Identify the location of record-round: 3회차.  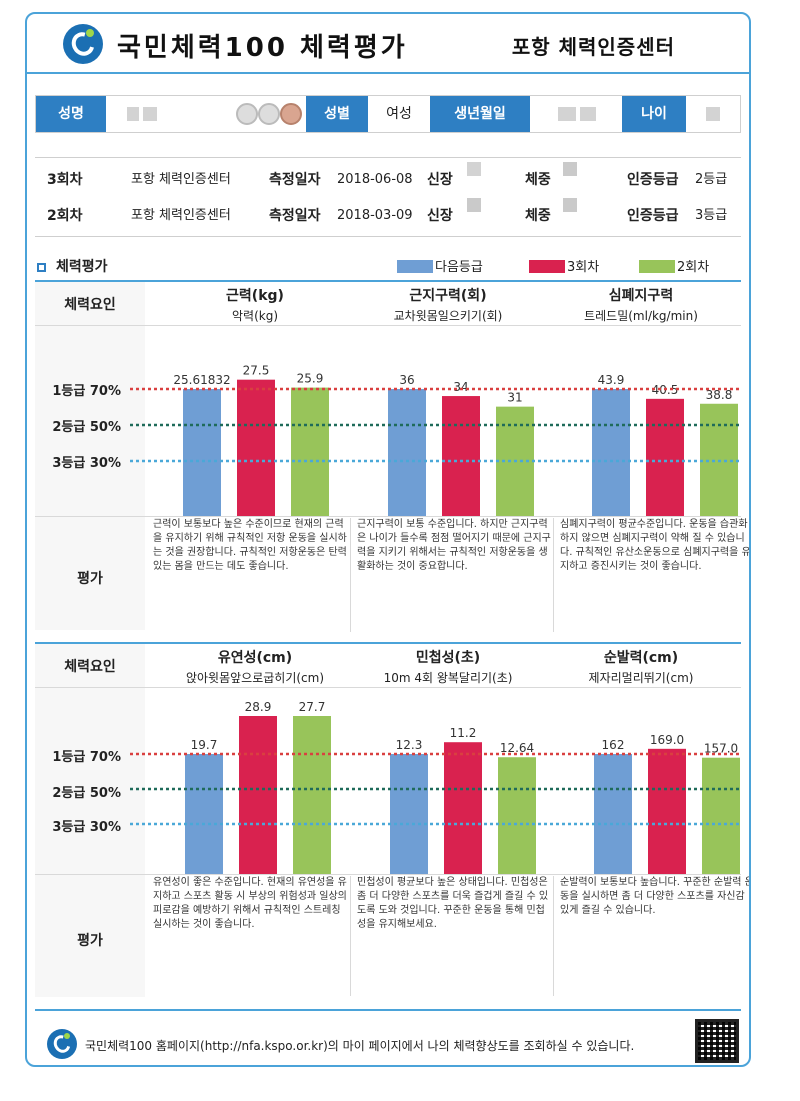
(65, 180).